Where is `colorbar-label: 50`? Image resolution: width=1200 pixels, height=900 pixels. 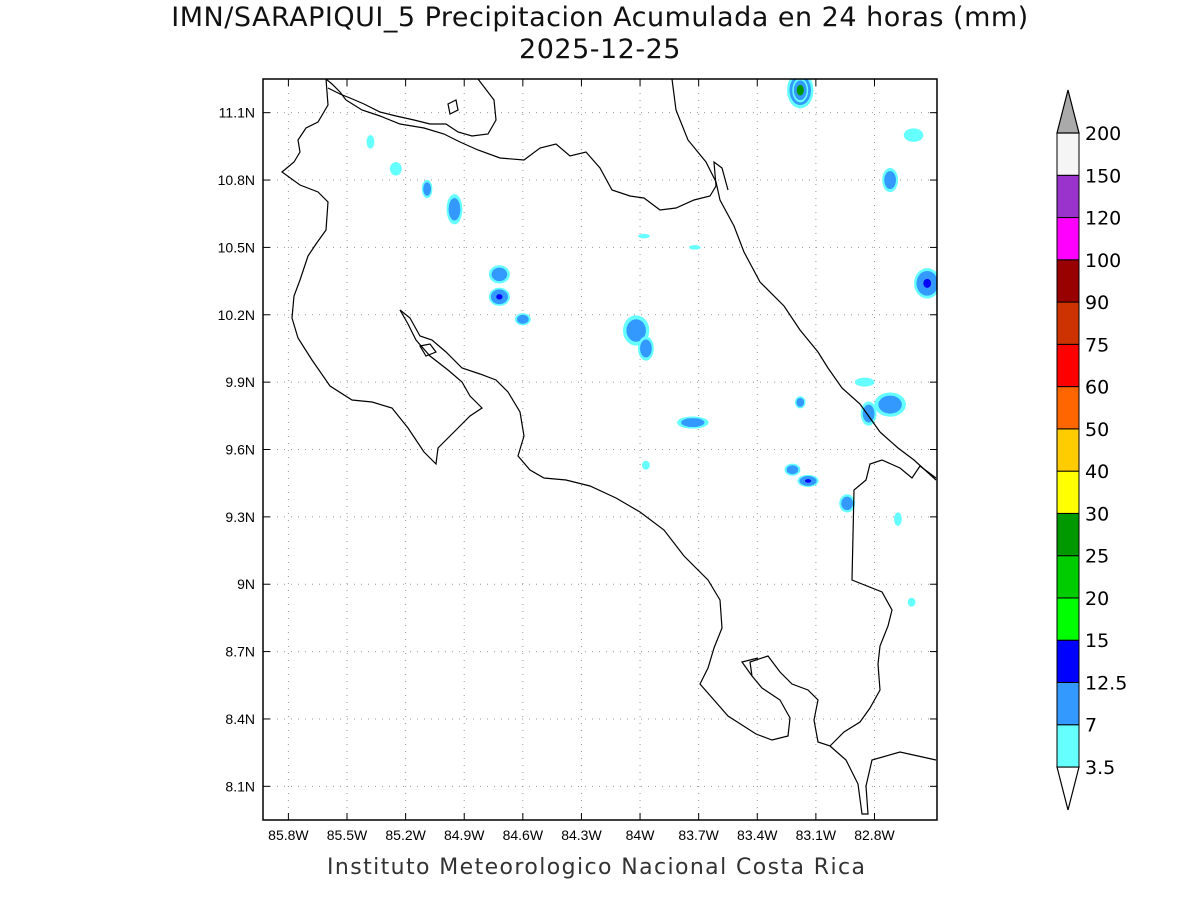 colorbar-label: 50 is located at coordinates (1097, 430).